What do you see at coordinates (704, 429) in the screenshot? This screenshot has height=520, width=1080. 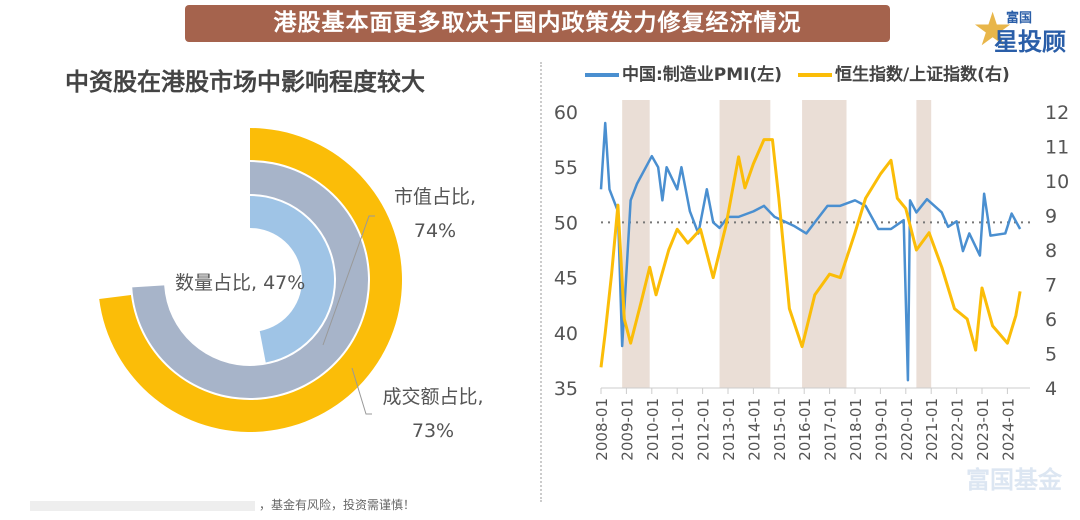 I see `x-tick-label: 2012-01` at bounding box center [704, 429].